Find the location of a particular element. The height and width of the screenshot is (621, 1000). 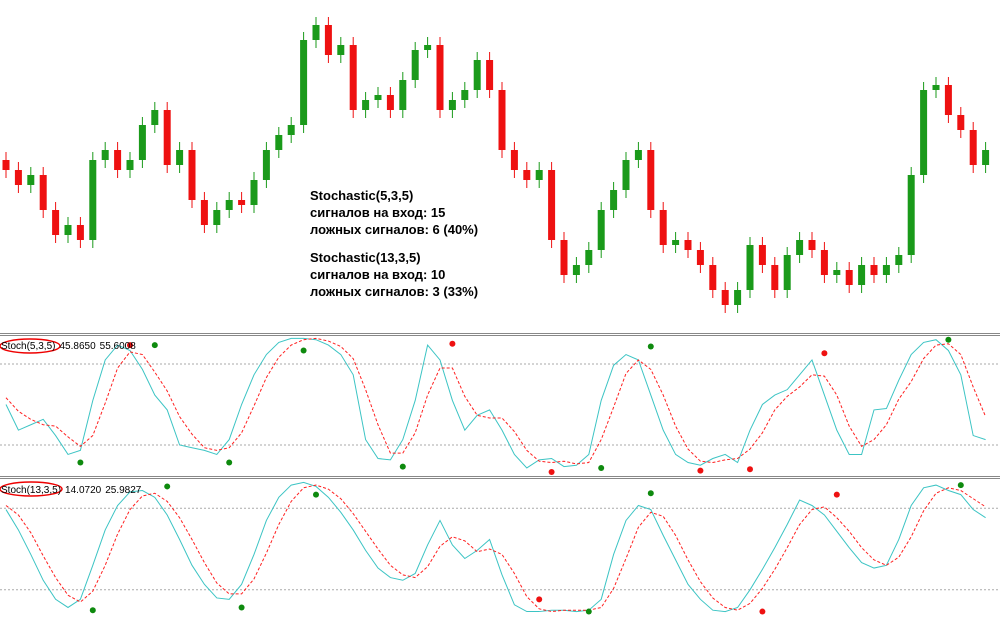

annotation: сигналов на вход: 15 is located at coordinates (377, 212).